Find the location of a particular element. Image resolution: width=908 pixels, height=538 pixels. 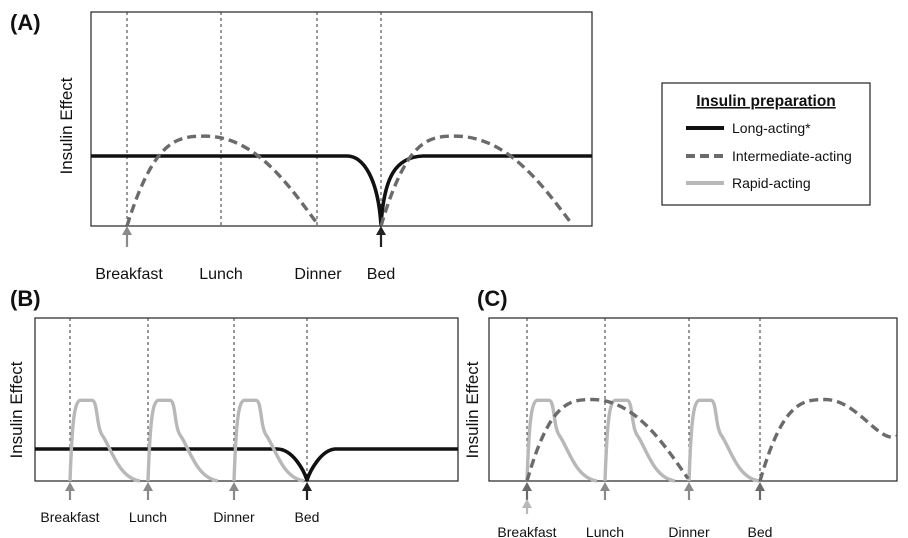

panel-a-series is located at coordinates (341, 180).